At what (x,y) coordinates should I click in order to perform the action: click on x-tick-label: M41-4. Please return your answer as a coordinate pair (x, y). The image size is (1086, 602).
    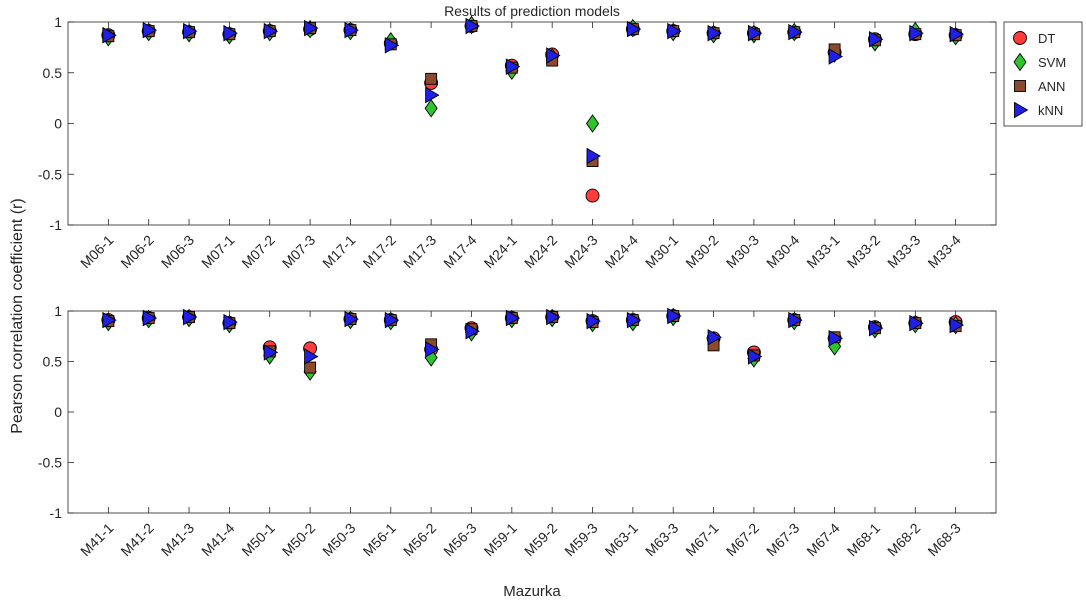
    Looking at the image, I should click on (218, 540).